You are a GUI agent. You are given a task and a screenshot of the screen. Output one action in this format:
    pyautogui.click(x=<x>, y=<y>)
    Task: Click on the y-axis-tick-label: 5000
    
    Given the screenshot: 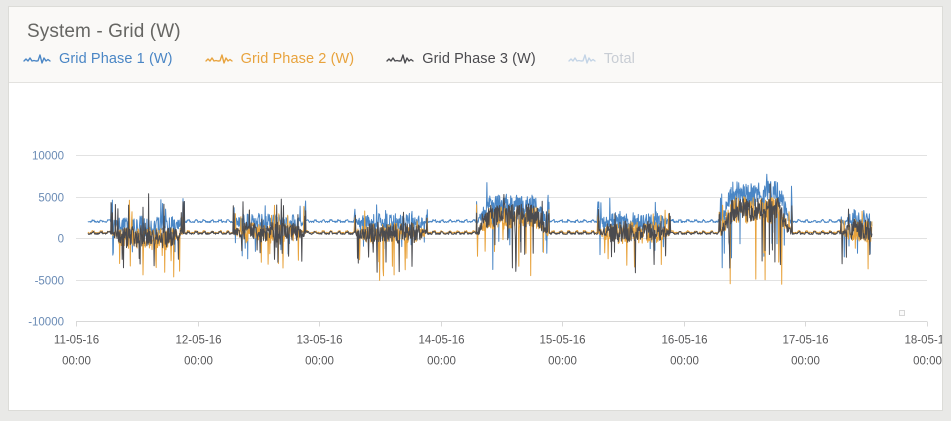 What is the action you would take?
    pyautogui.click(x=51, y=199)
    